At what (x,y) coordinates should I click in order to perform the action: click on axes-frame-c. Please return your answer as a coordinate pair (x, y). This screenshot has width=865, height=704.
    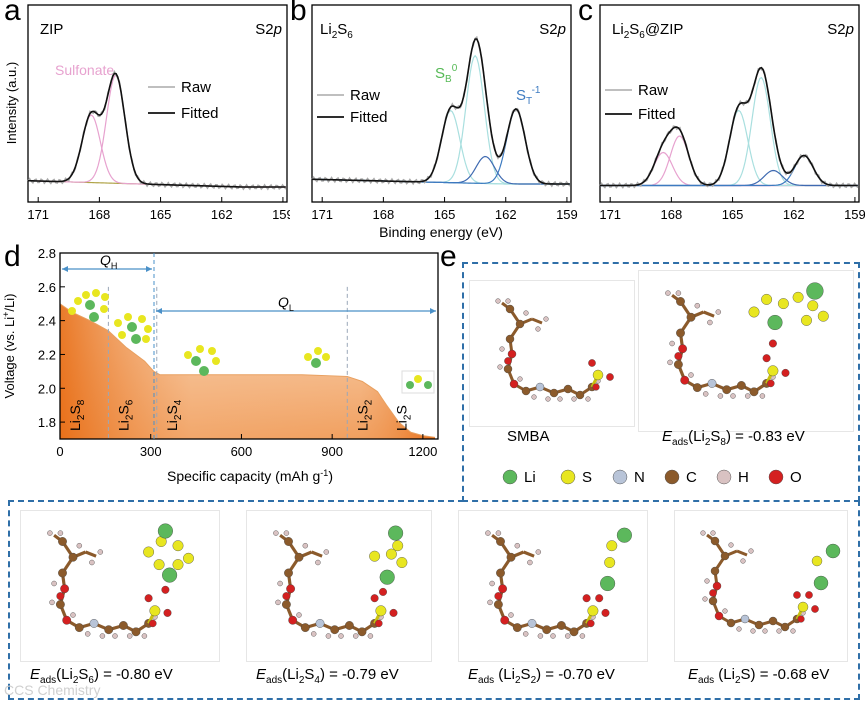
    Looking at the image, I should click on (729, 103).